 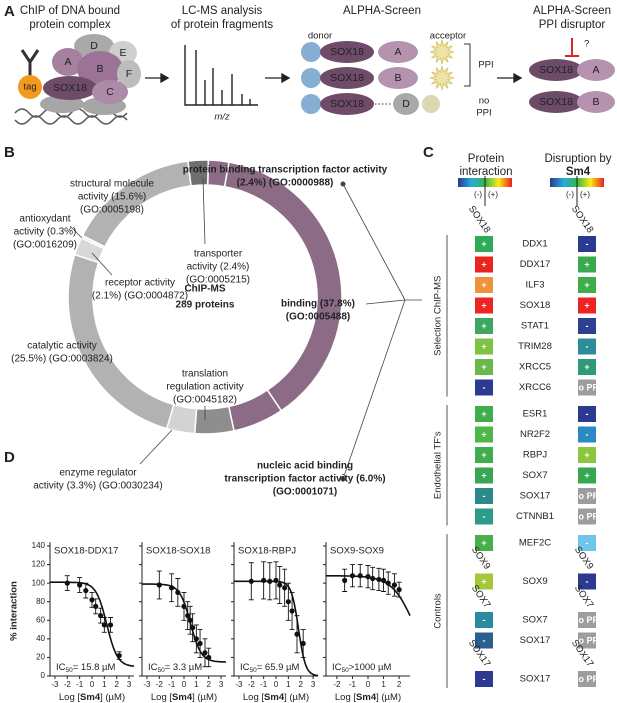 What do you see at coordinates (270, 668) in the screenshot?
I see `ic50-label: IC50= 65.9 µM` at bounding box center [270, 668].